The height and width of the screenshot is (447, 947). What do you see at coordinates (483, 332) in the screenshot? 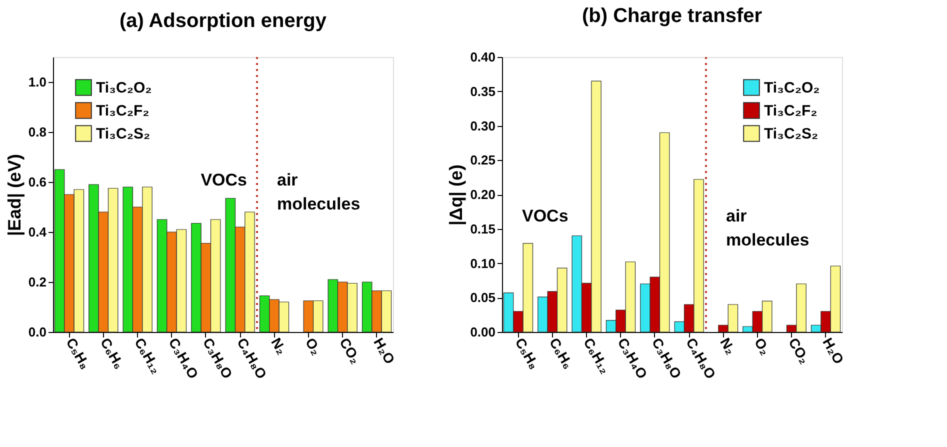
I see `y-tick-label: 0.00` at bounding box center [483, 332].